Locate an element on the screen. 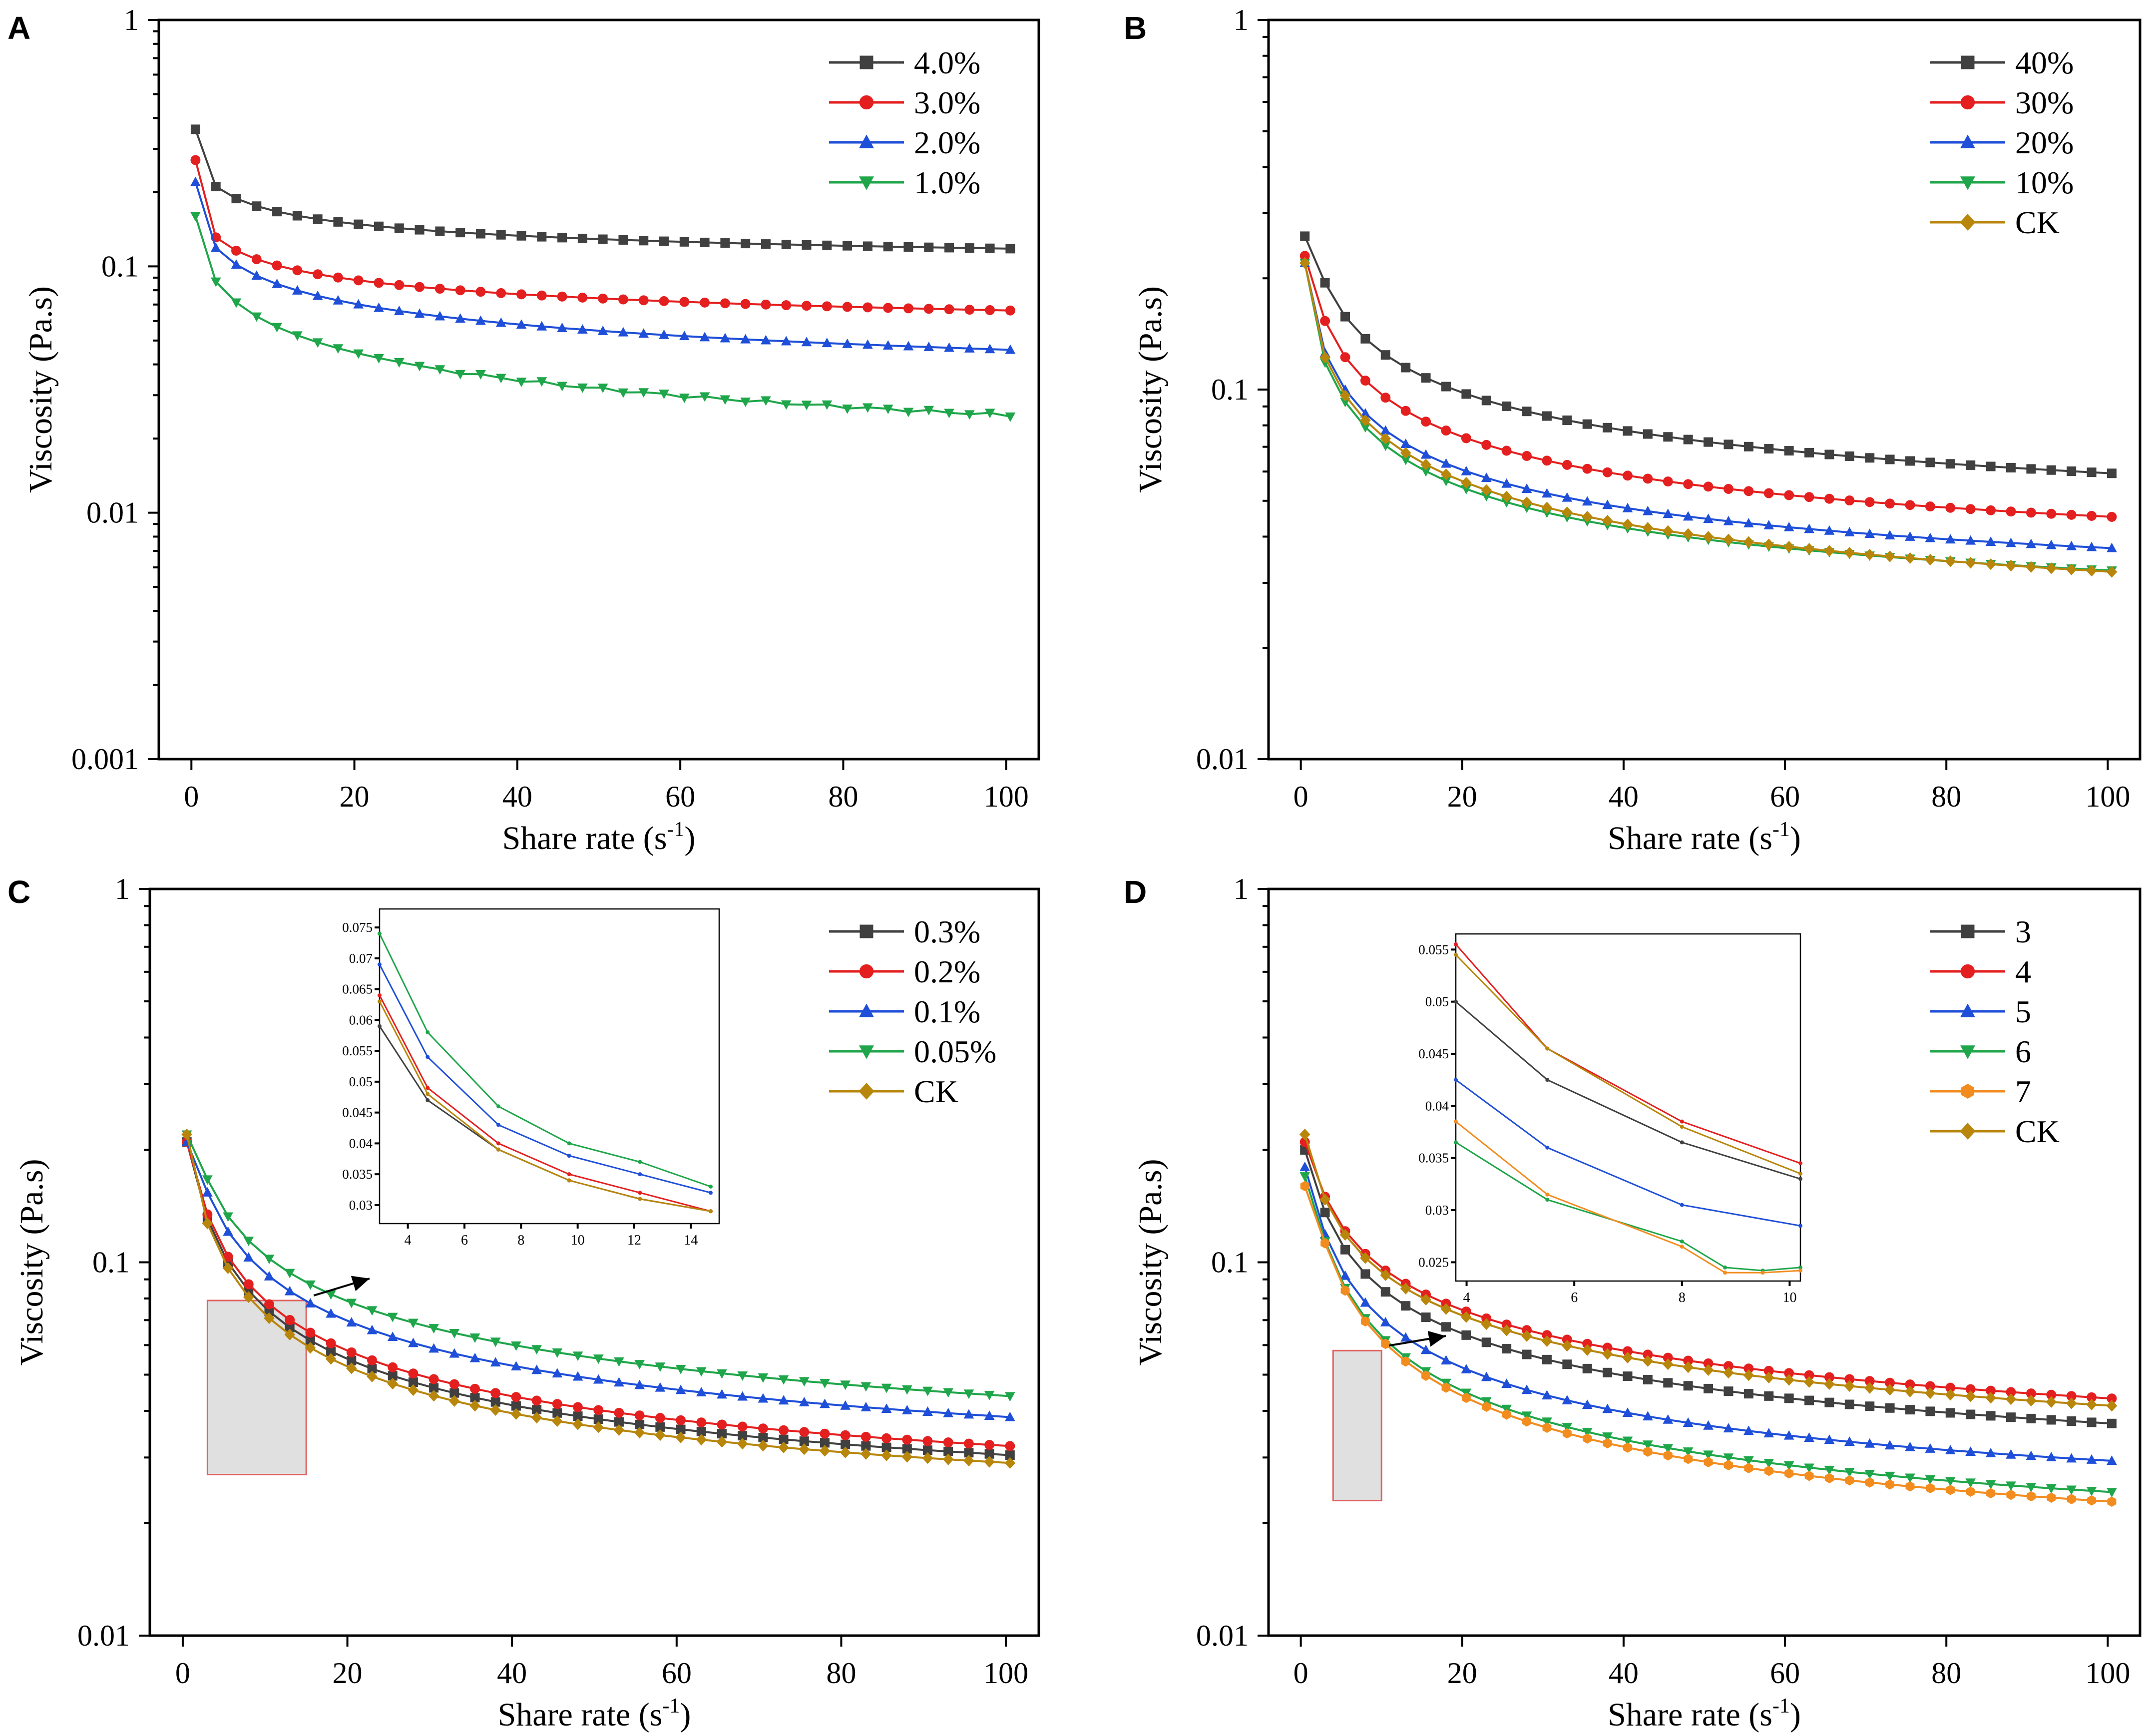 Image resolution: width=2156 pixels, height=1734 pixels. x-axis-label: Share rate (s-1) is located at coordinates (599, 837).